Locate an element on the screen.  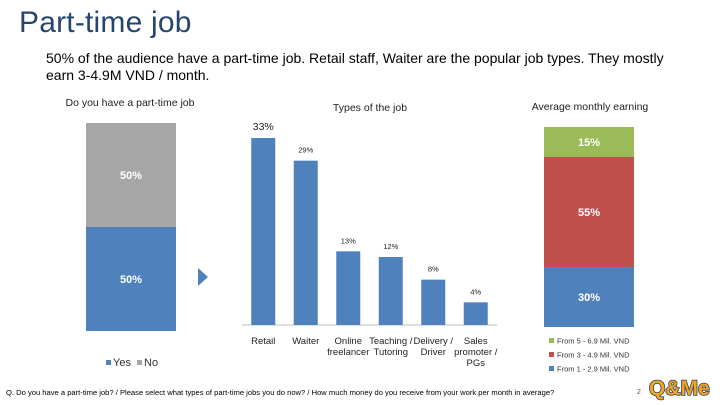
category-label: Sales is located at coordinates (476, 341).